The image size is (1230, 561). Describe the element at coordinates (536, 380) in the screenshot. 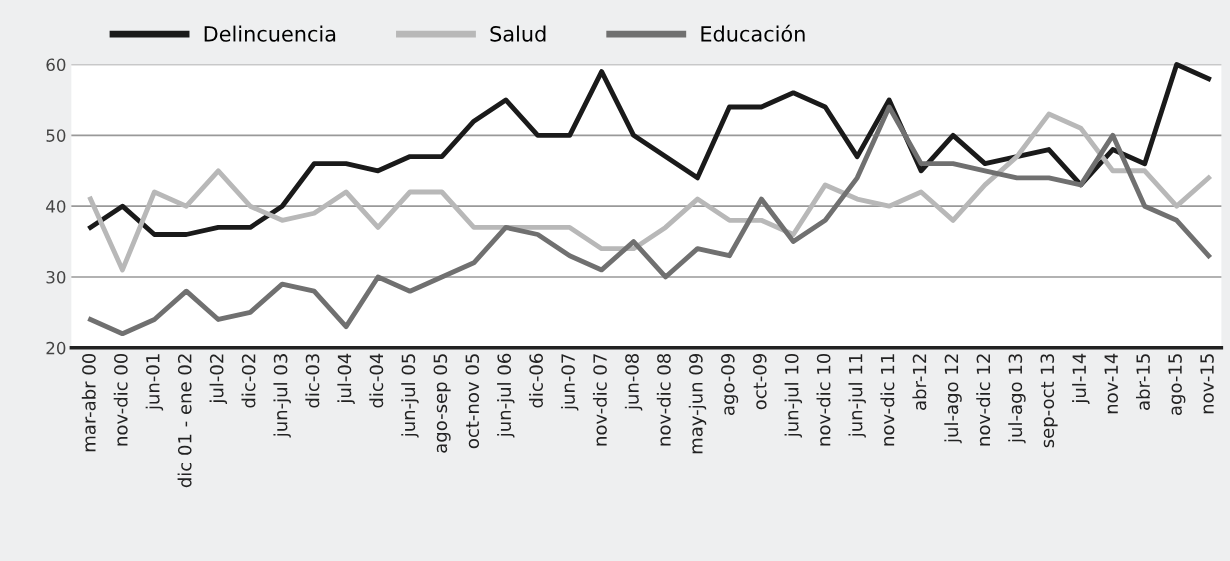

I see `x-tick-label: dic-06` at that location.